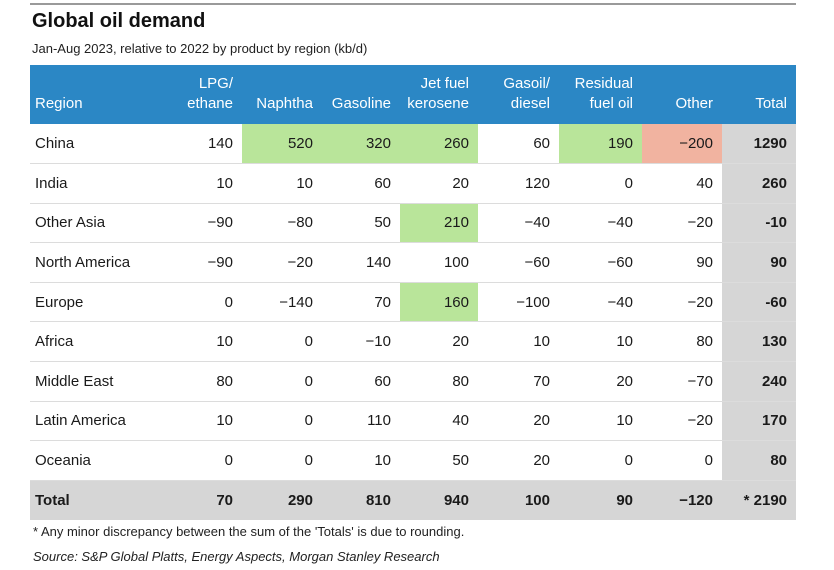 The width and height of the screenshot is (834, 570). I want to click on column-header-line2: Other, so click(694, 103).